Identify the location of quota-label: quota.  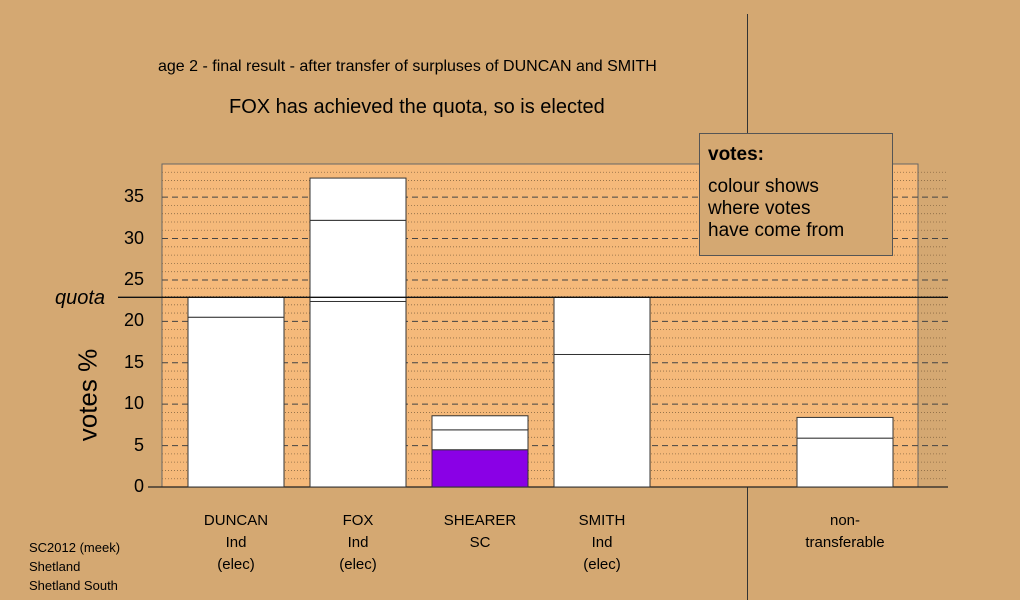
(80, 298).